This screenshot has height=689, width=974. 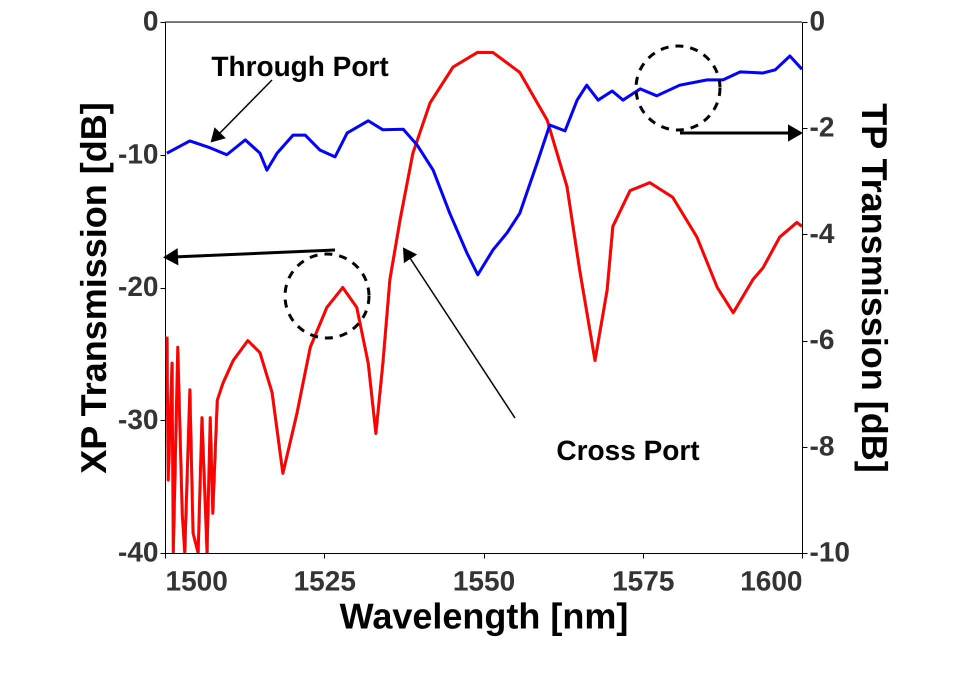 What do you see at coordinates (771, 581) in the screenshot?
I see `x-tick-label: 1600` at bounding box center [771, 581].